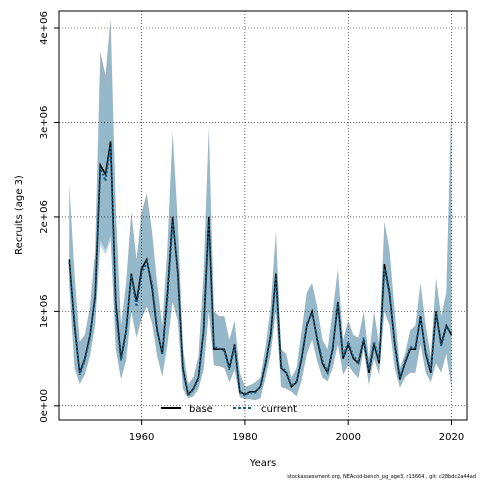 This screenshot has height=480, width=480. What do you see at coordinates (244, 437) in the screenshot?
I see `x-tick-label-1: 1980` at bounding box center [244, 437].